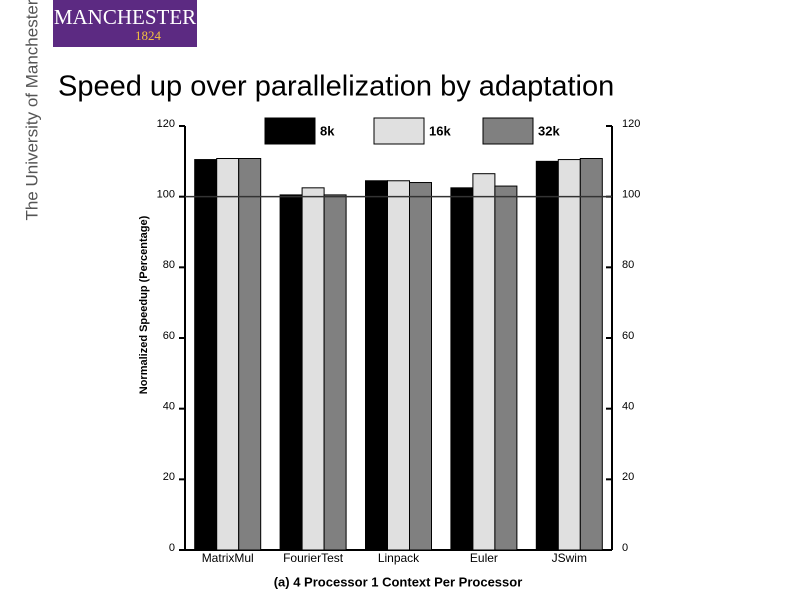 Image resolution: width=794 pixels, height=595 pixels. Describe the element at coordinates (169, 265) in the screenshot. I see `y-tick-label: 80` at that location.